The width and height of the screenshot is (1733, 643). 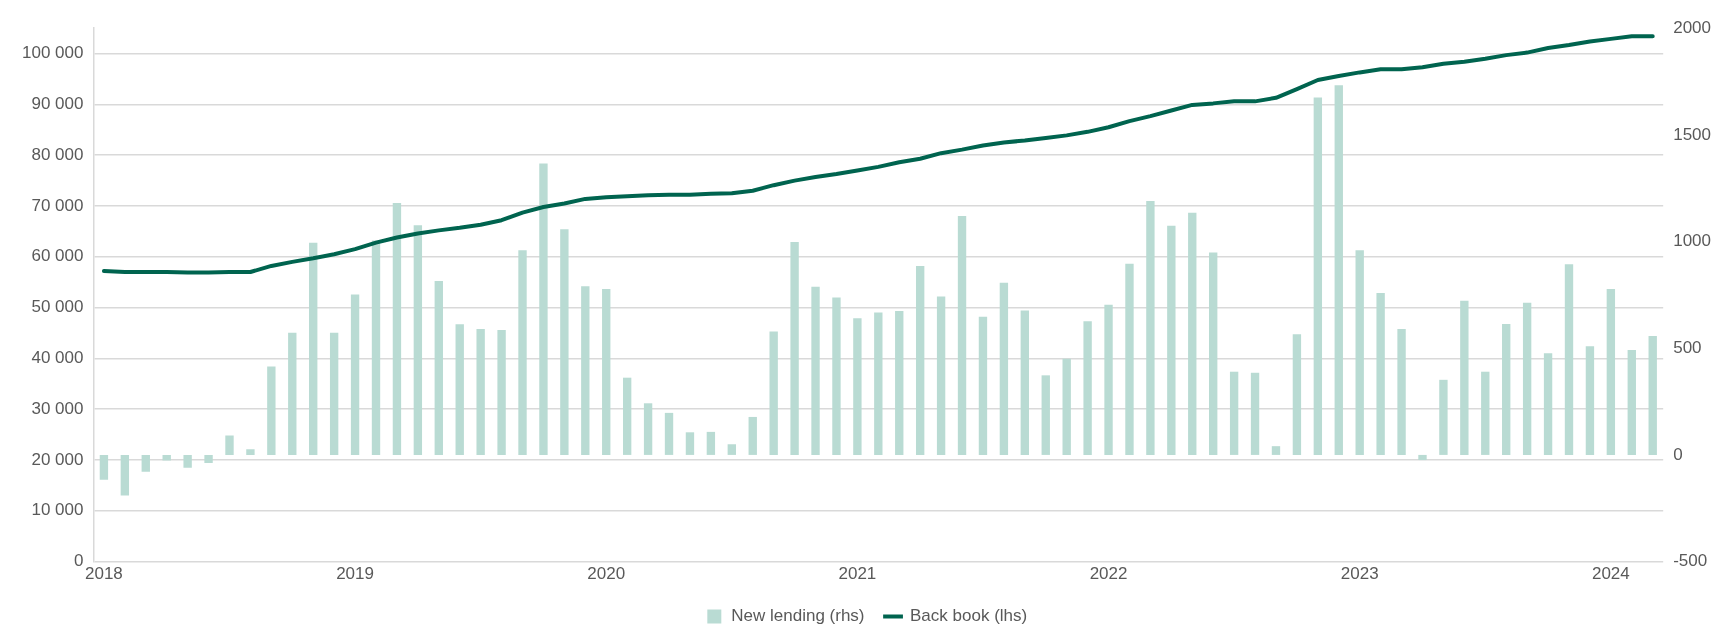 I want to click on y-tick-label: 80 000, so click(x=57, y=154).